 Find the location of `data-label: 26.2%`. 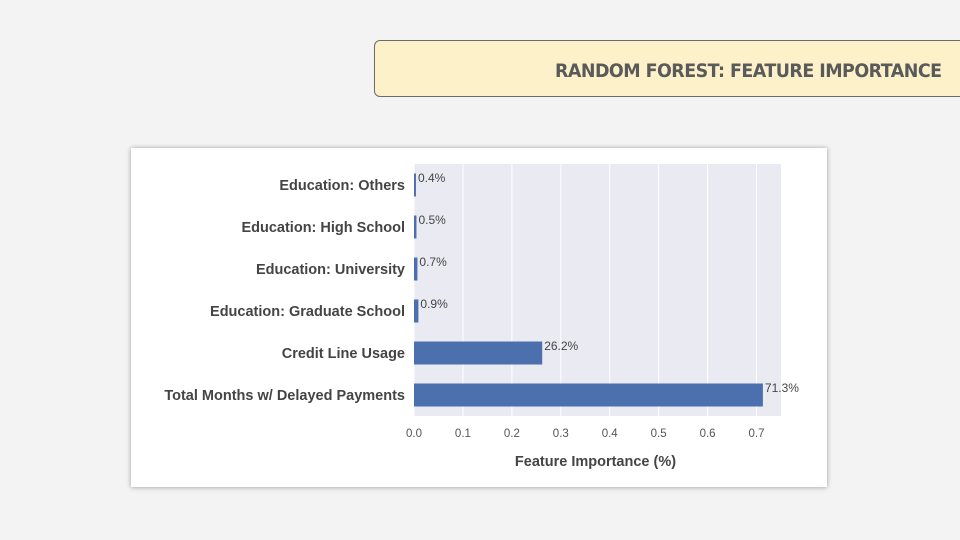

data-label: 26.2% is located at coordinates (561, 346).